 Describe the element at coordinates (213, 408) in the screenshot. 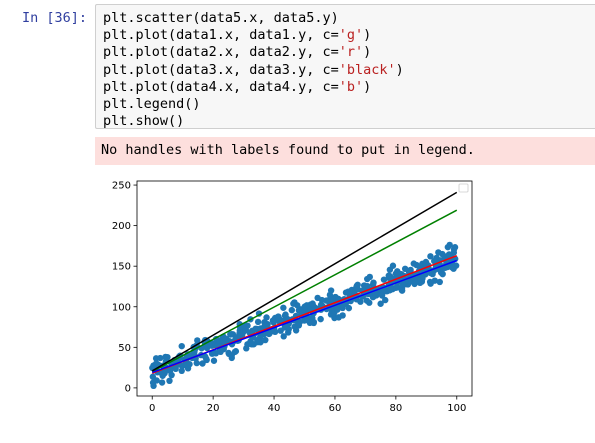

I see `x-tick-label: 20` at that location.